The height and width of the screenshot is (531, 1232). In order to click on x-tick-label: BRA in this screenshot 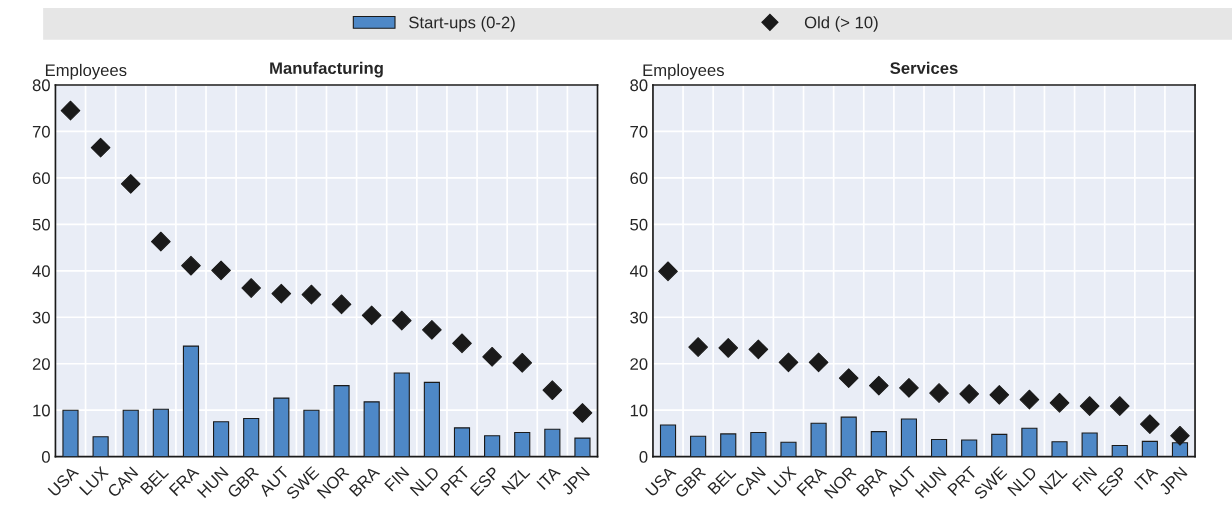, I will do `click(364, 481)`.